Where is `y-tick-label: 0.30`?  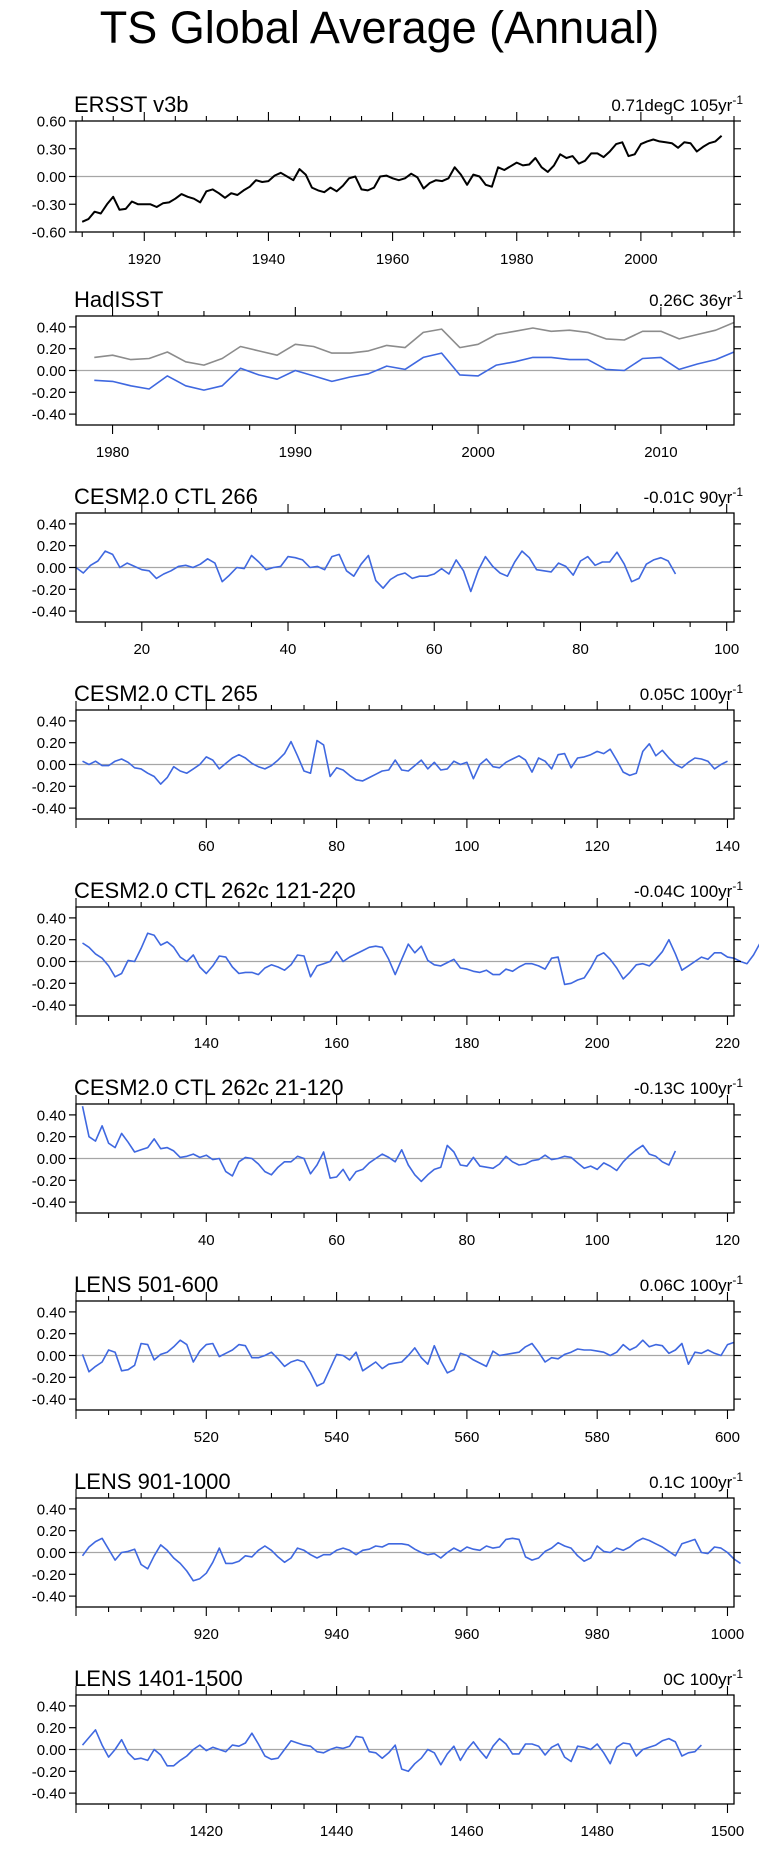 y-tick-label: 0.30 is located at coordinates (51, 149).